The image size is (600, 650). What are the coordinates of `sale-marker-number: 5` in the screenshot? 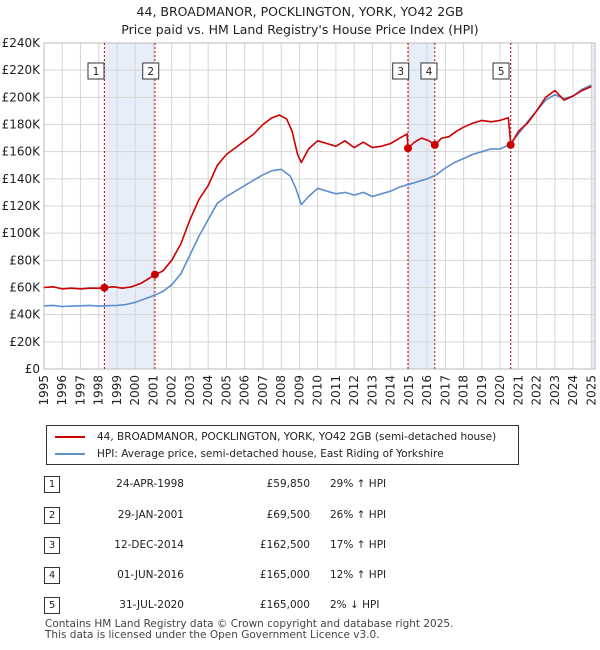 It's located at (501, 72).